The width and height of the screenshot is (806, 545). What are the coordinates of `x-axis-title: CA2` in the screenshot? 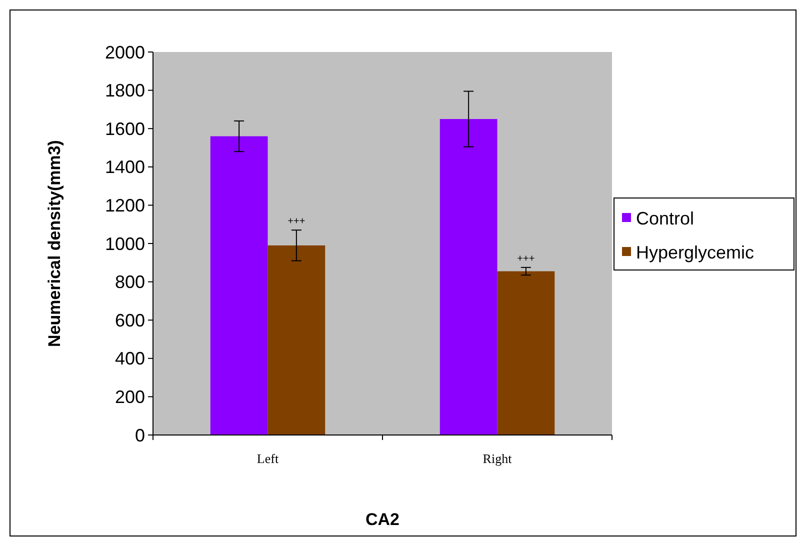 It's located at (382, 519).